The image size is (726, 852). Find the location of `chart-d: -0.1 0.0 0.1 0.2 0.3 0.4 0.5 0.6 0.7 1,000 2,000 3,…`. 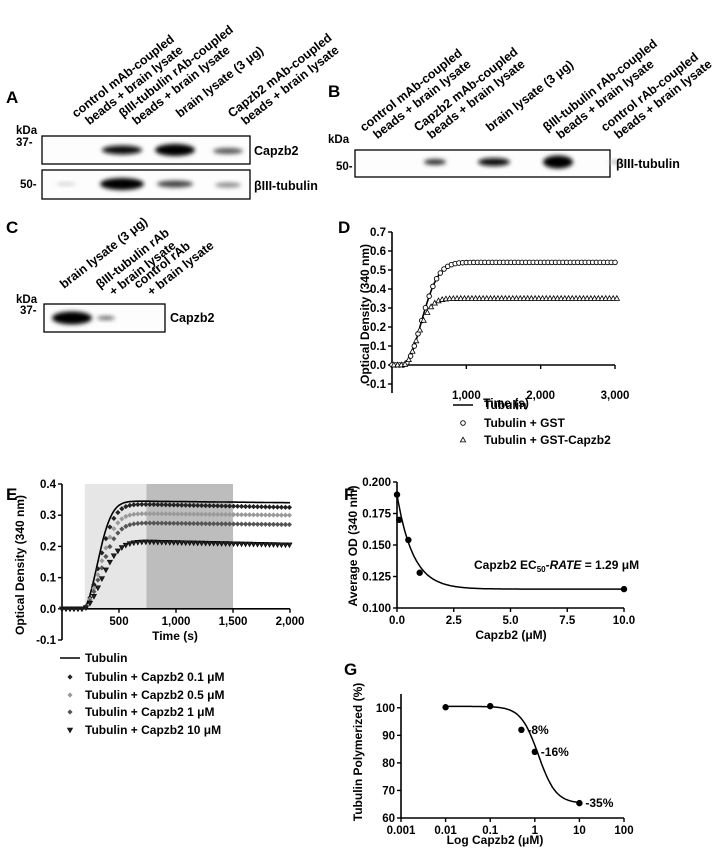

chart-d: -0.1 0.0 0.1 0.2 0.3 0.4 0.5 0.6 0.7 1,000 2,000 3,… is located at coordinates (493, 337).